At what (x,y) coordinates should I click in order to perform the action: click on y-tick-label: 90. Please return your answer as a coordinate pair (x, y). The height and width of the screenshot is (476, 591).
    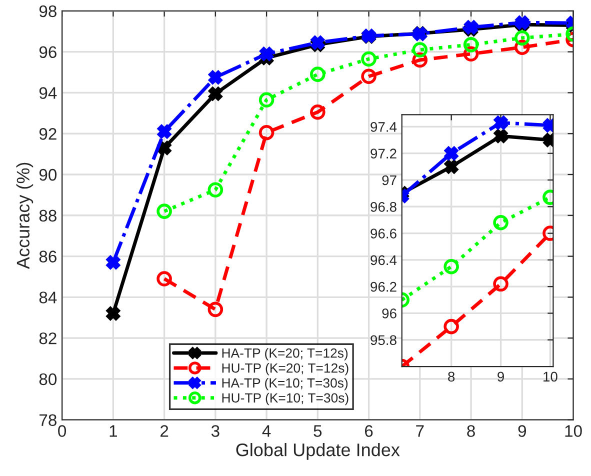
    Looking at the image, I should click on (48, 174).